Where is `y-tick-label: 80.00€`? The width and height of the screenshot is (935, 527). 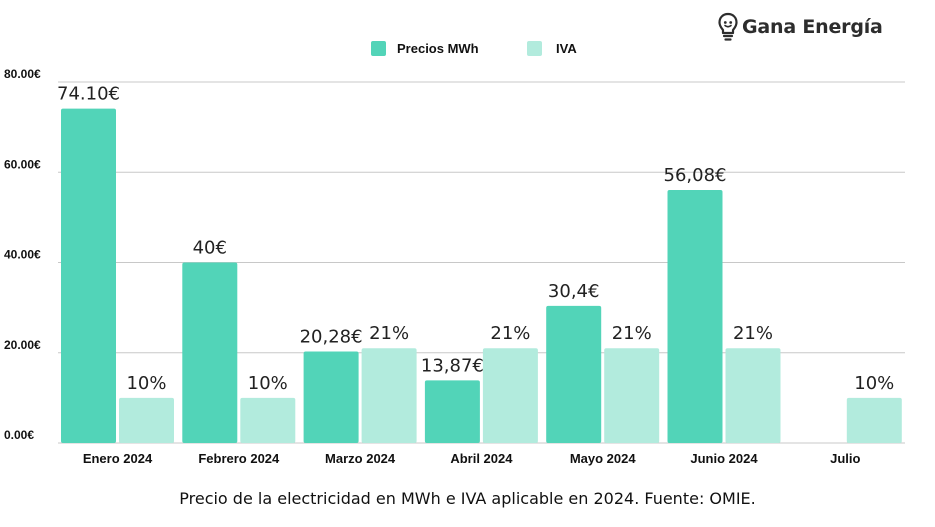
y-tick-label: 80.00€ is located at coordinates (22, 74).